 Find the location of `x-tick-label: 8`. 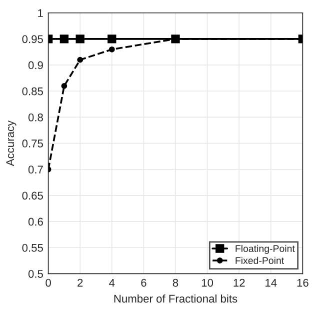

x-tick-label: 8 is located at coordinates (175, 282).